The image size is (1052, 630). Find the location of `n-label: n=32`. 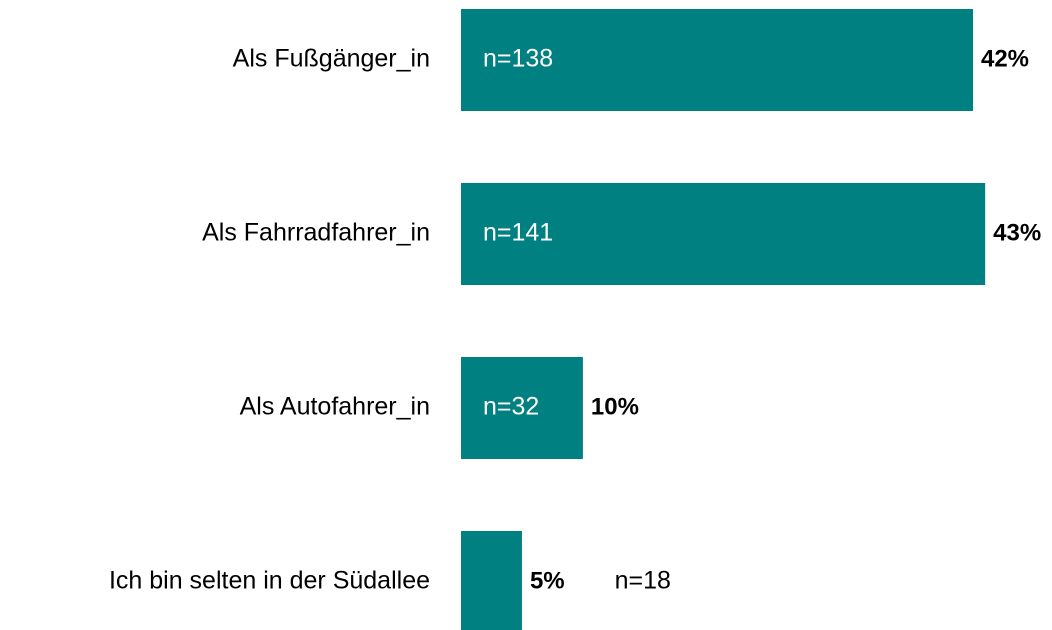

n-label: n=32 is located at coordinates (511, 407).